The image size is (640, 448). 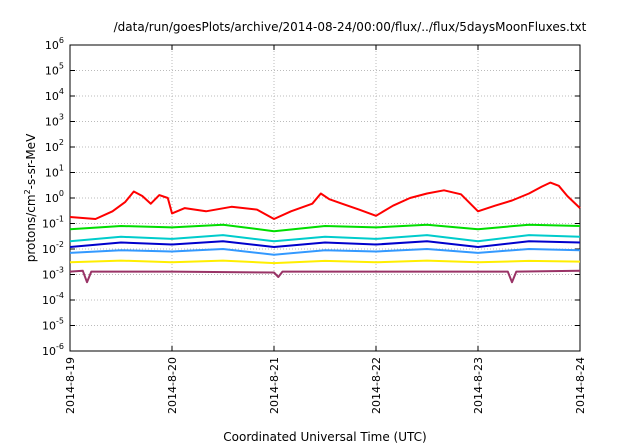 I want to click on y-axis-label-prefix: protons/cm, so click(x=31, y=228).